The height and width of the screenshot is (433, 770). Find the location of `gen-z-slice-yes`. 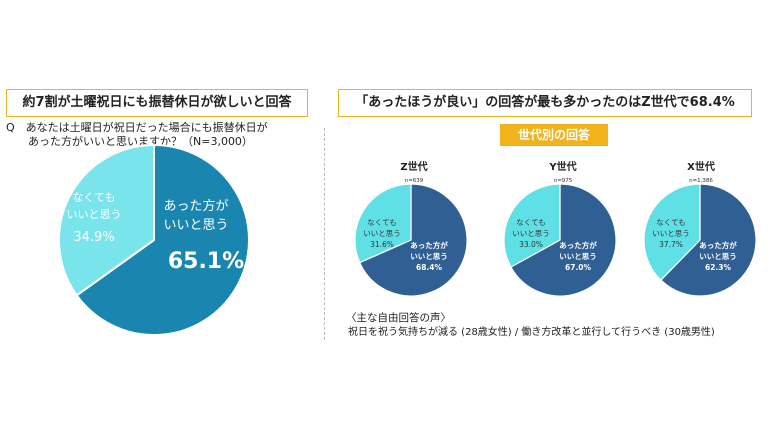

gen-z-slice-yes is located at coordinates (413, 240).